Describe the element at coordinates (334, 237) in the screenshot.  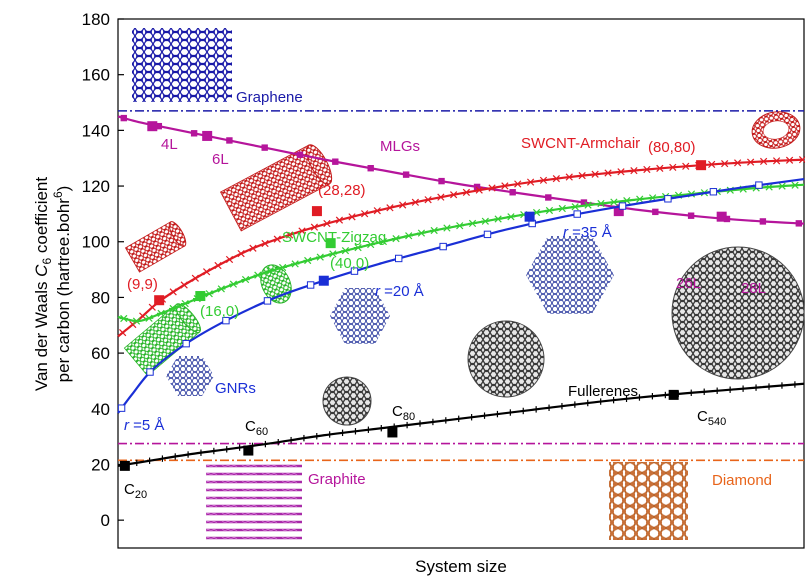
I see `zigzag-label: SWCNT-Zigzag` at that location.